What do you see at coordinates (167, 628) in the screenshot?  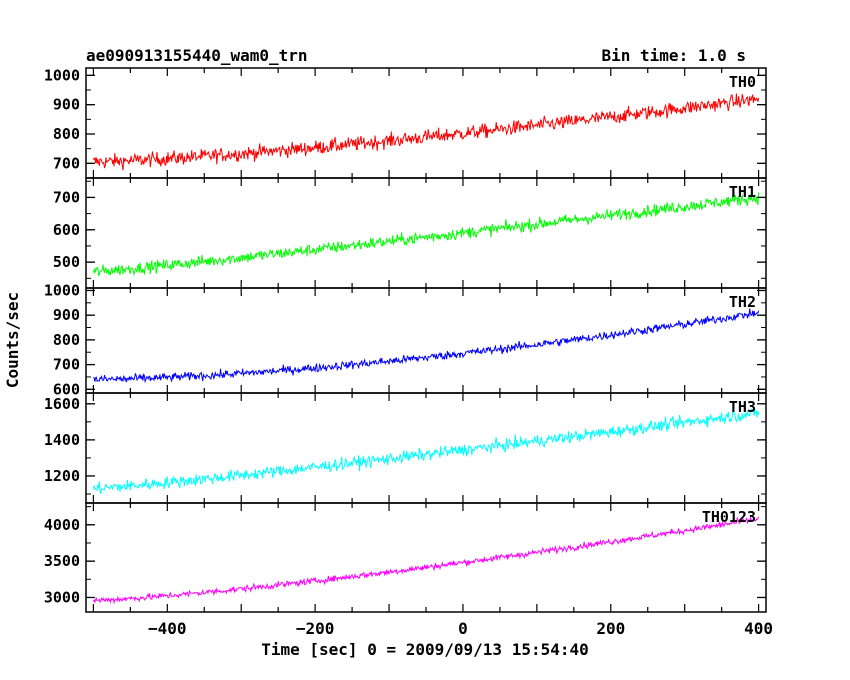 I see `x-tick-label: −400` at bounding box center [167, 628].